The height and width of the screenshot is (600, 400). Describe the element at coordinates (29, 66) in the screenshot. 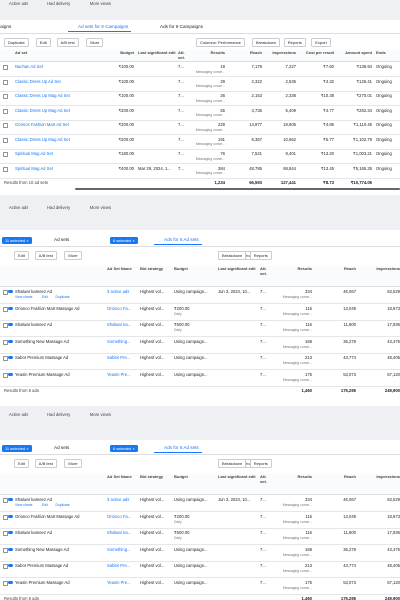

I see `ad-set-name: Nachan Ad Set` at that location.